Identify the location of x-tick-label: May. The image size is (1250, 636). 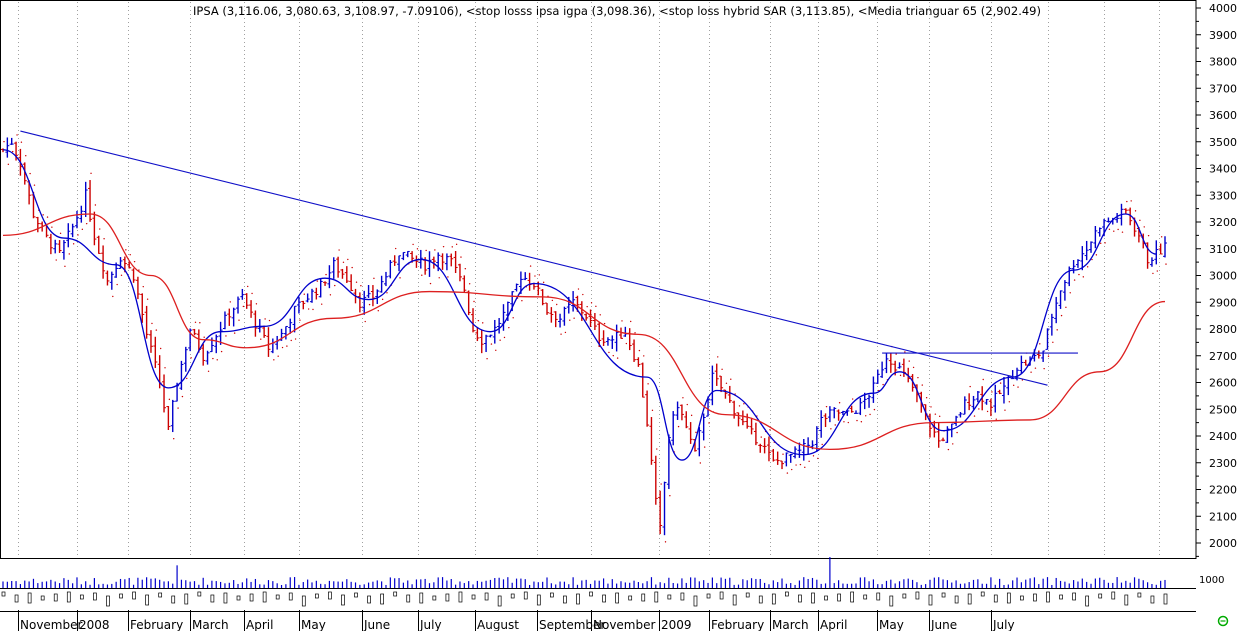
(891, 624).